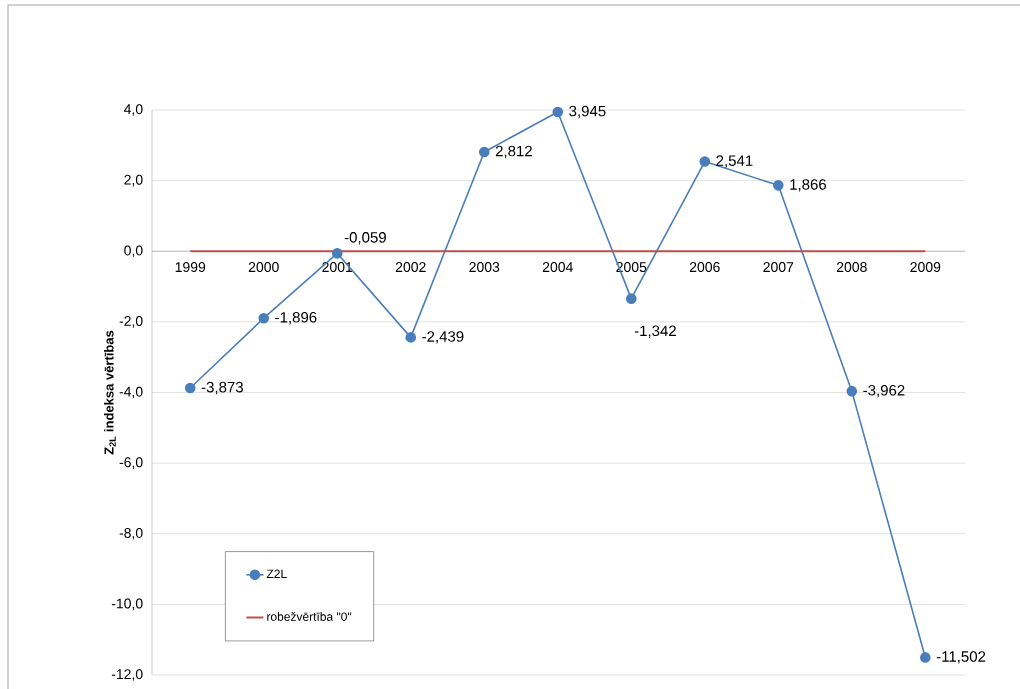 The height and width of the screenshot is (689, 1020). Describe the element at coordinates (131, 463) in the screenshot. I see `y-tick-label: -6,0` at that location.